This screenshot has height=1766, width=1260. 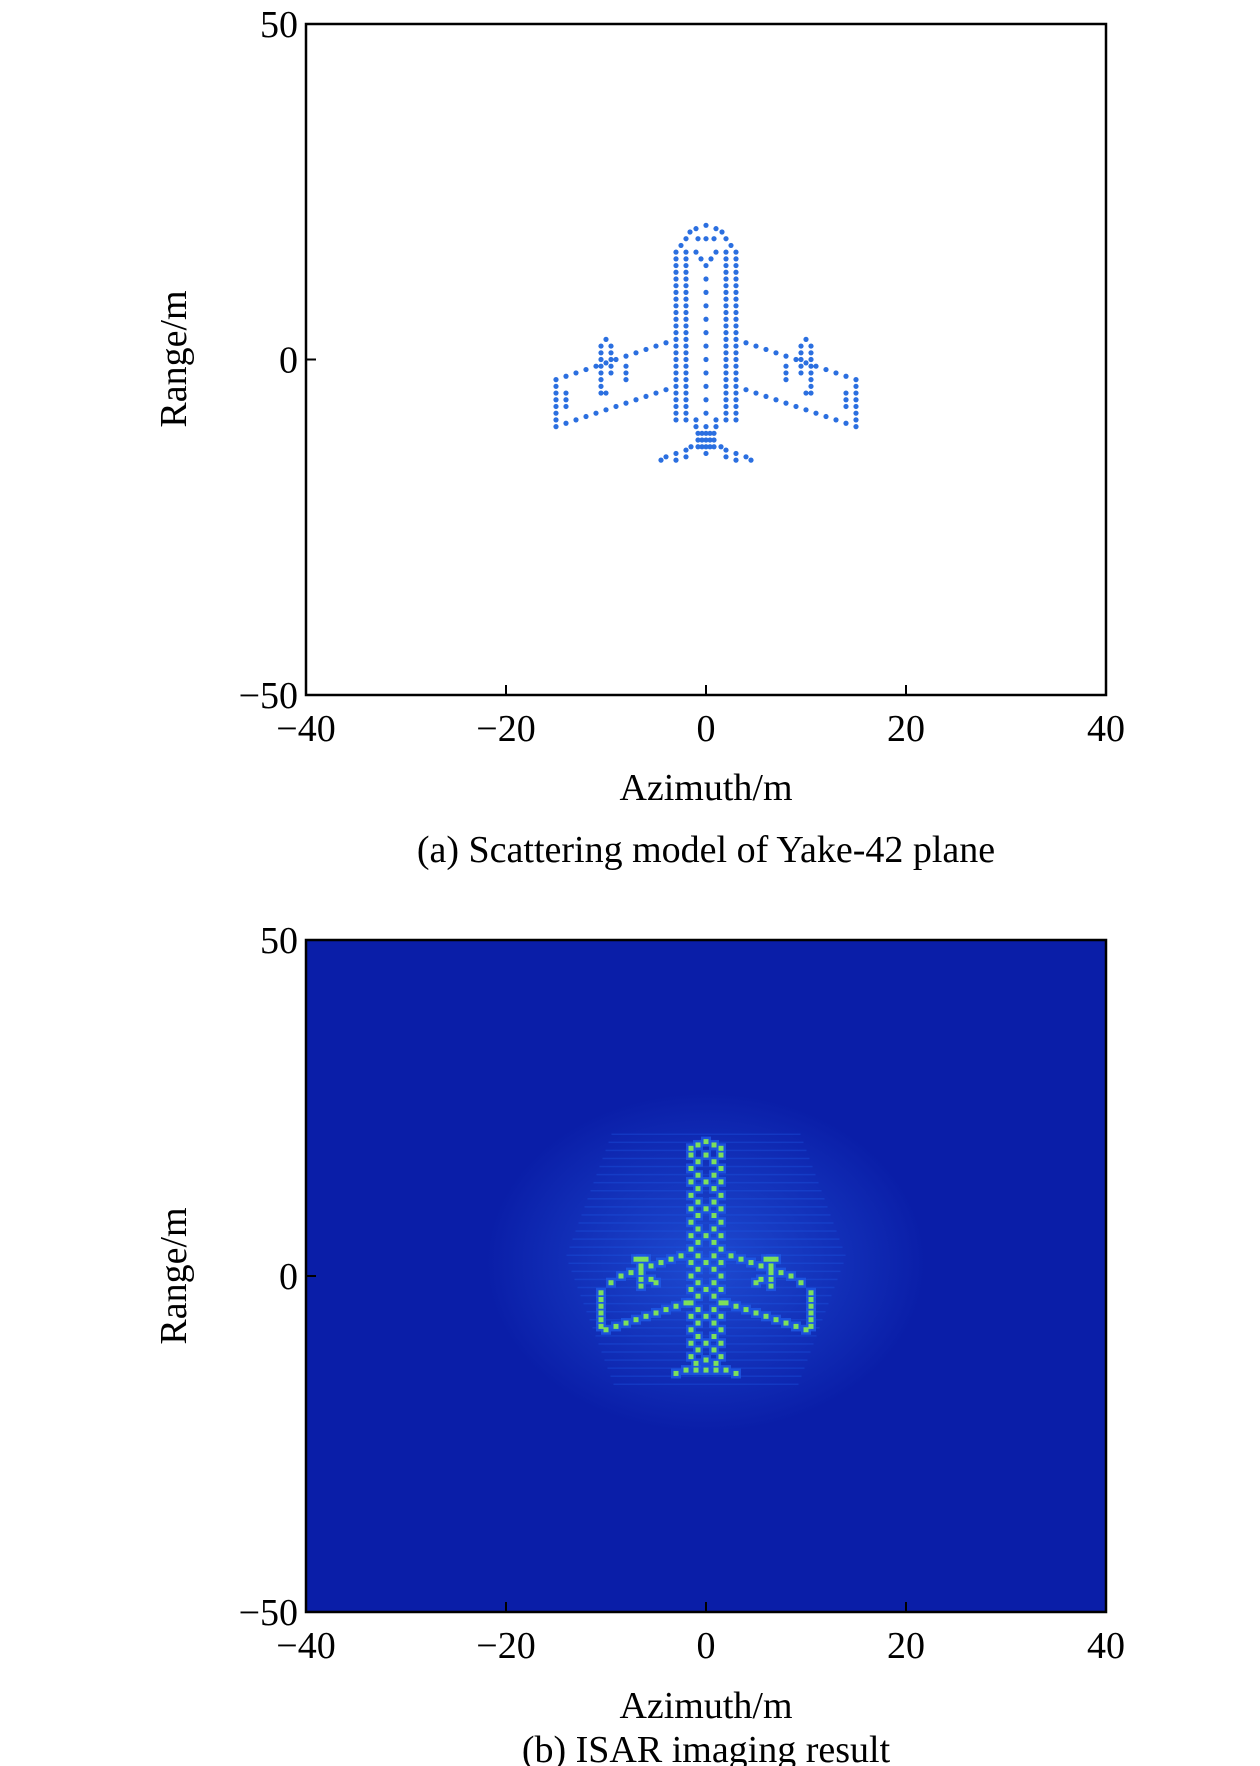 I want to click on panel-a-xtick-label: −40, so click(x=305, y=729).